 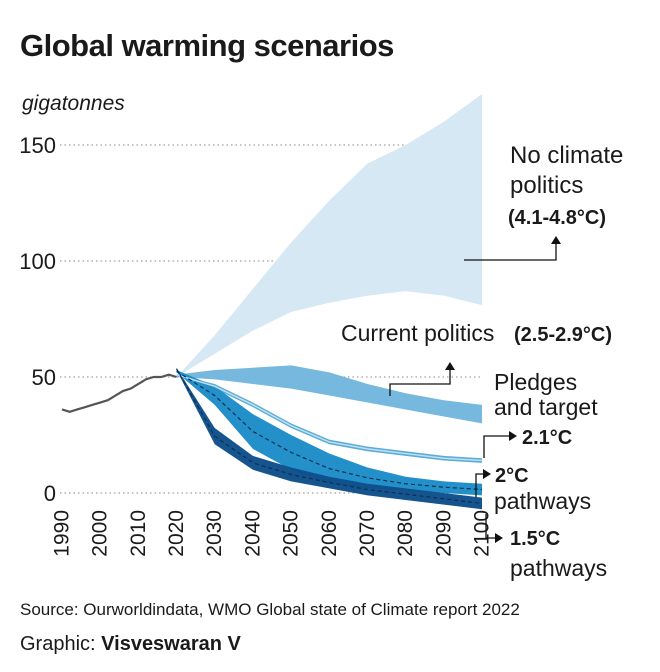 I want to click on annotation-one-five-pathways: pathways, so click(x=558, y=568).